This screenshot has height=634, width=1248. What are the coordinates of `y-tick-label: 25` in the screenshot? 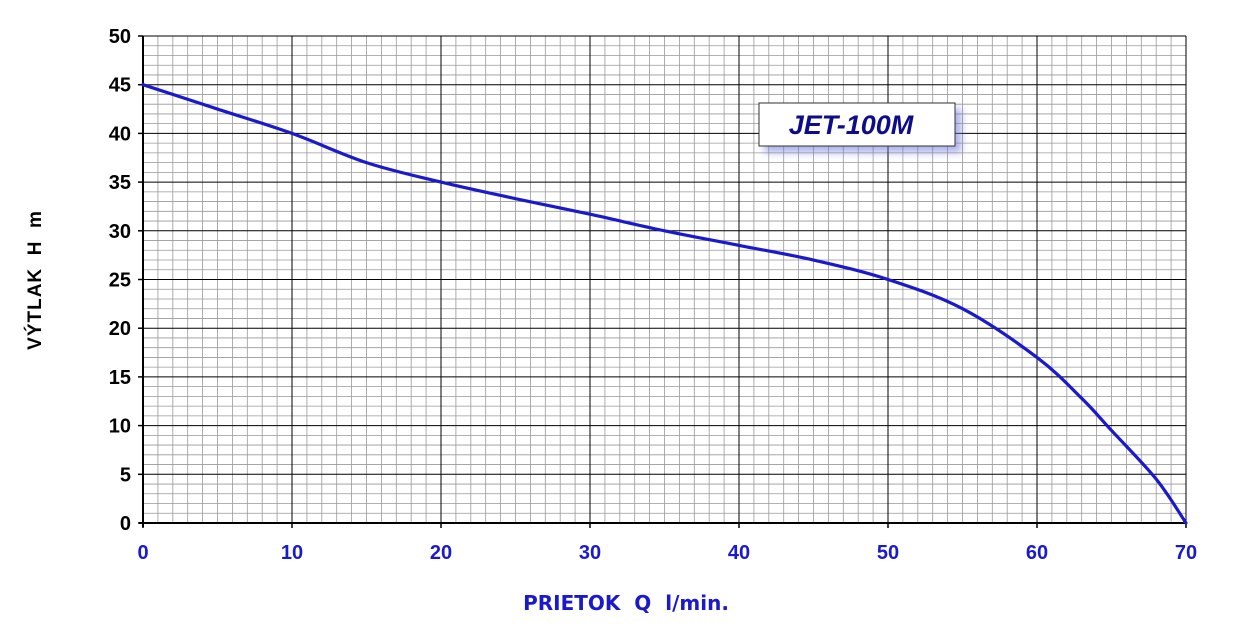 It's located at (120, 281).